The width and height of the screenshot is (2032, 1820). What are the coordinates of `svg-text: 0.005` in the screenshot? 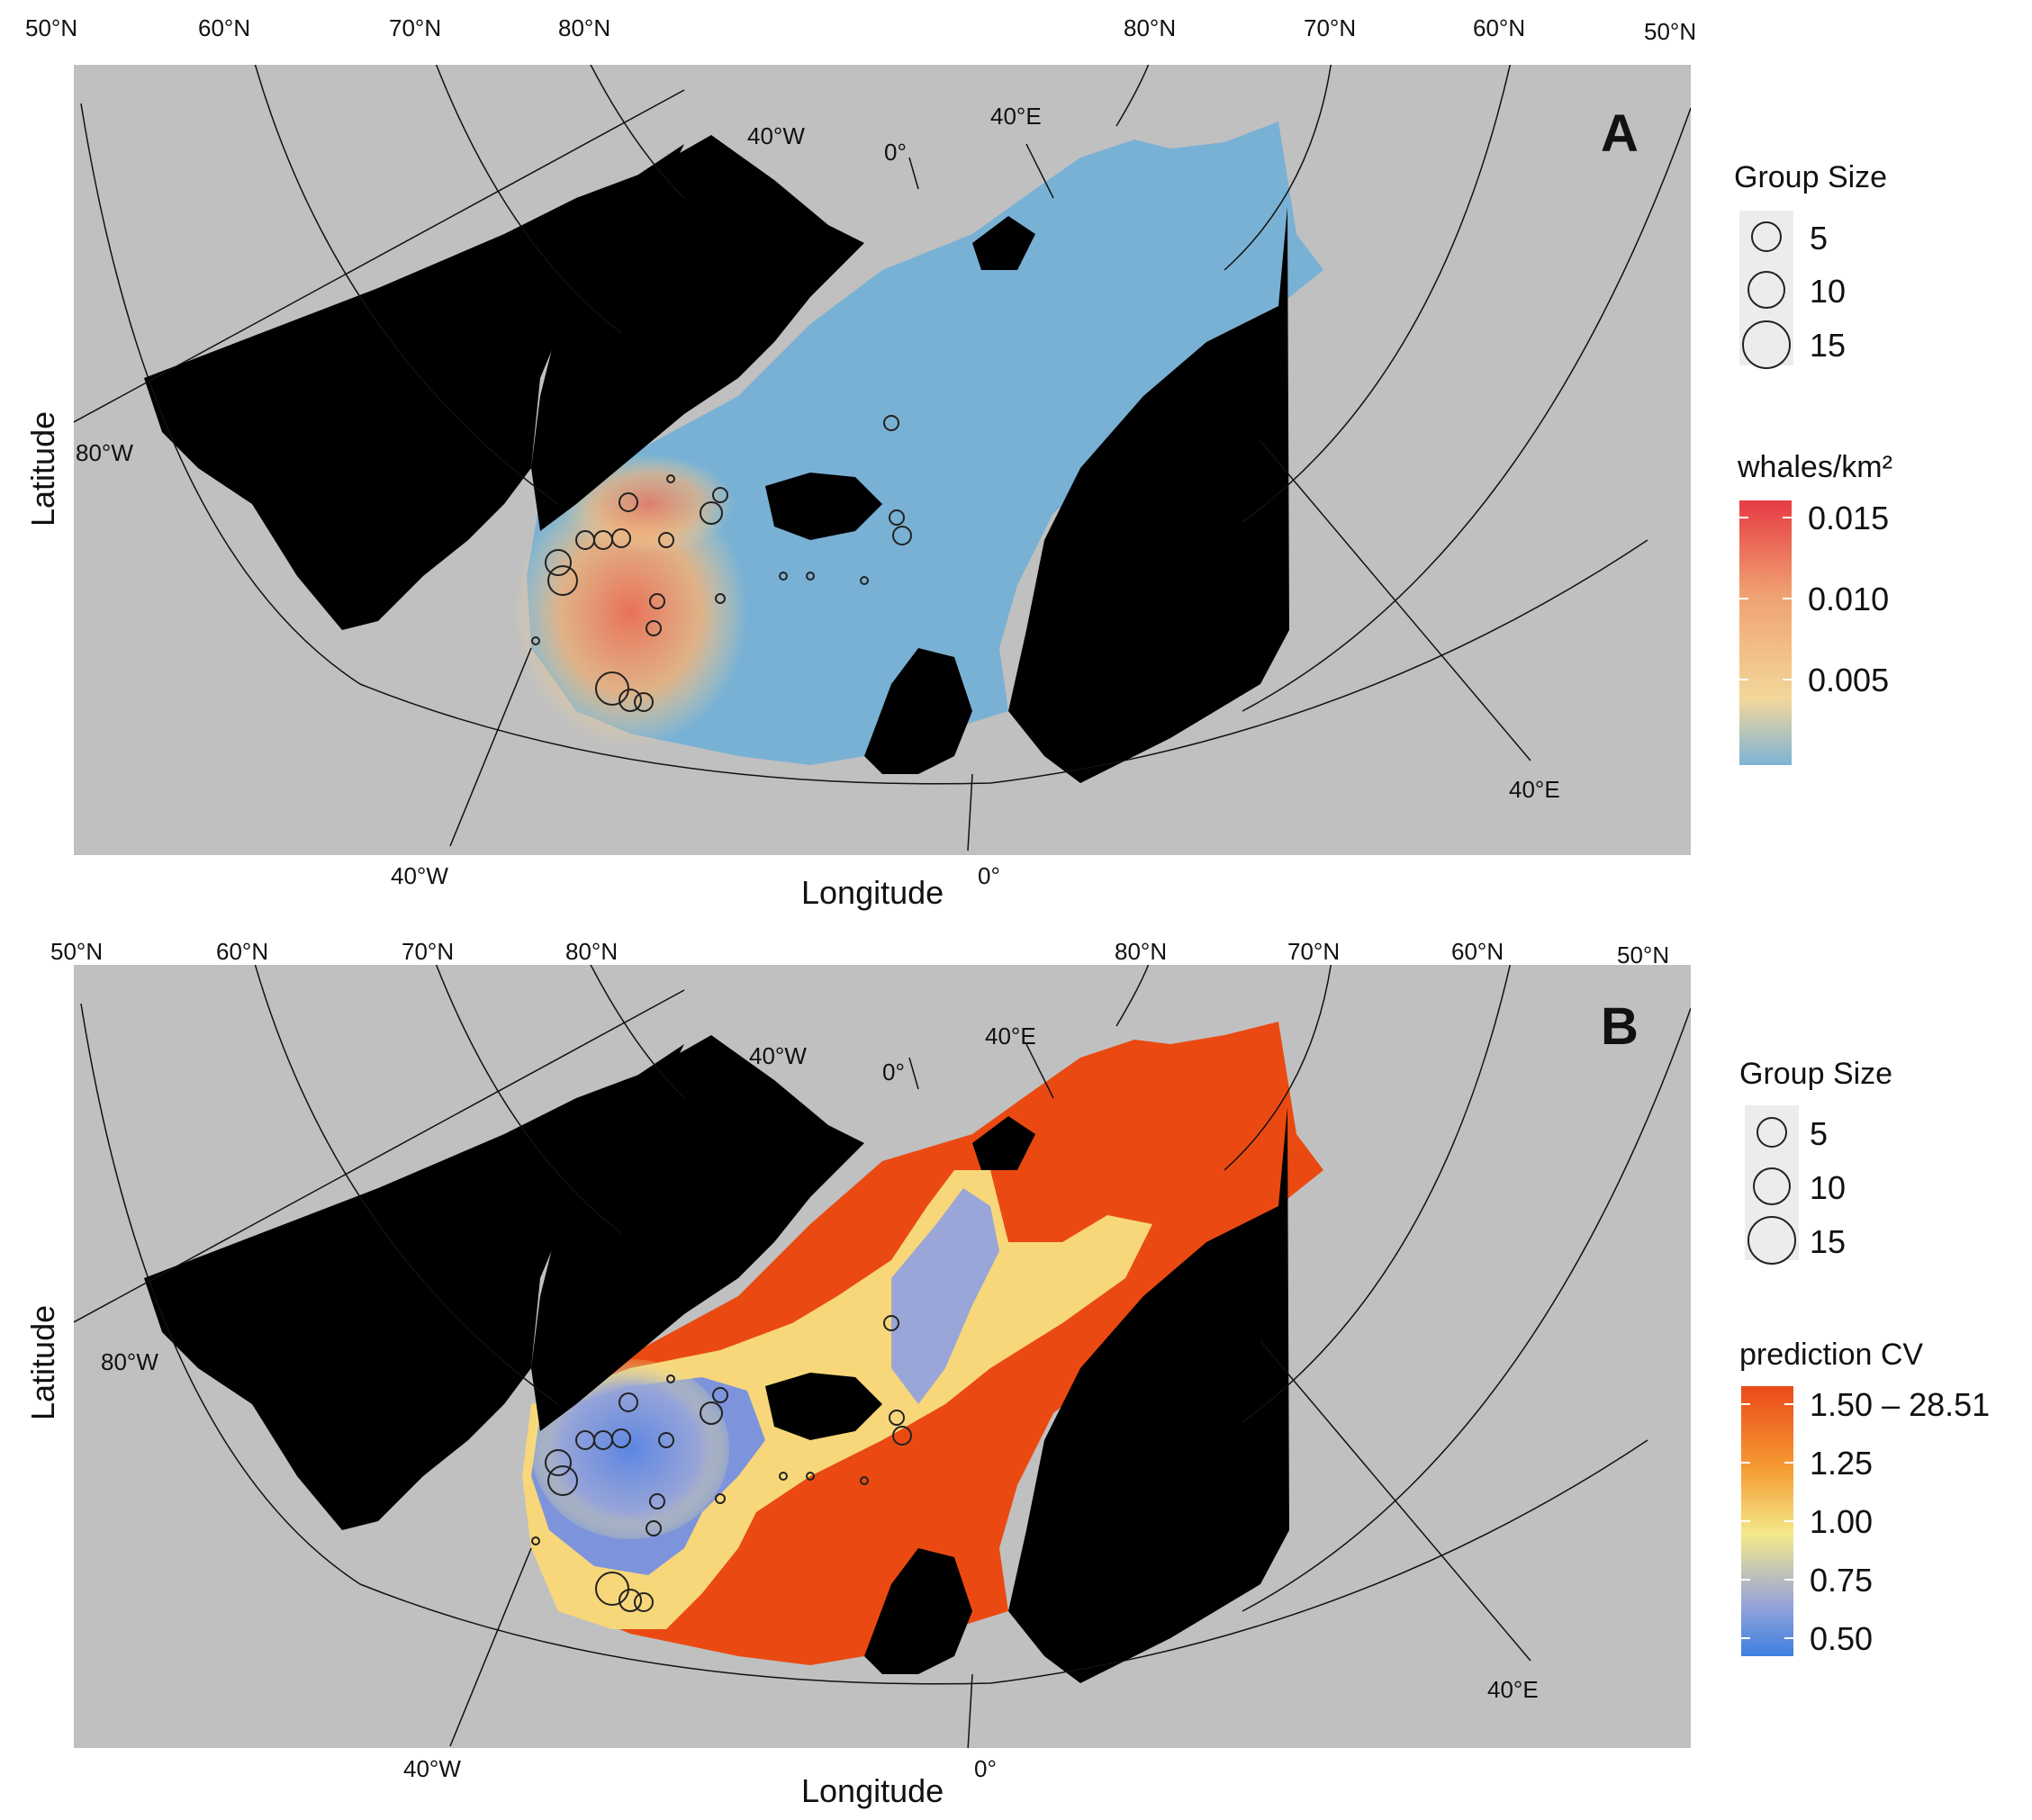 It's located at (1848, 680).